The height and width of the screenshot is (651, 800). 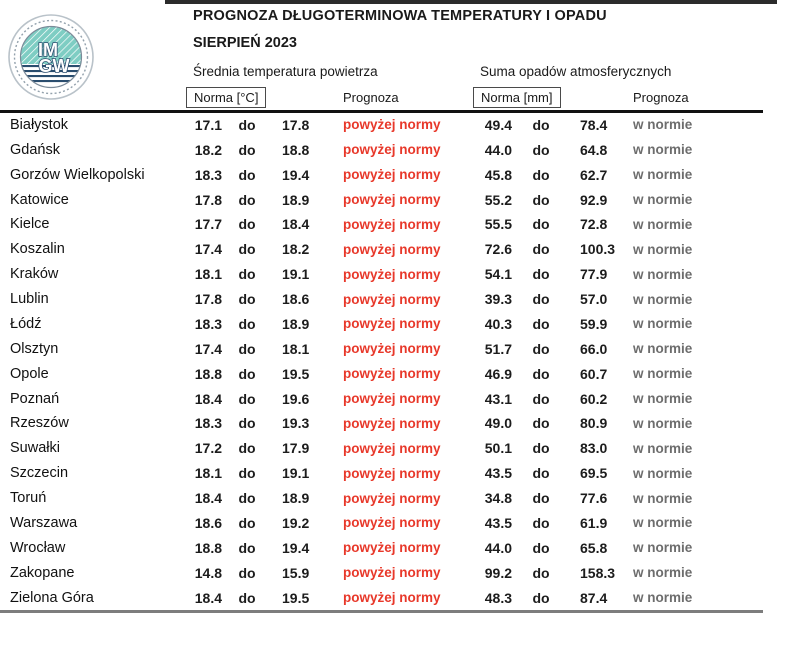 What do you see at coordinates (381, 111) in the screenshot?
I see `table-top-border` at bounding box center [381, 111].